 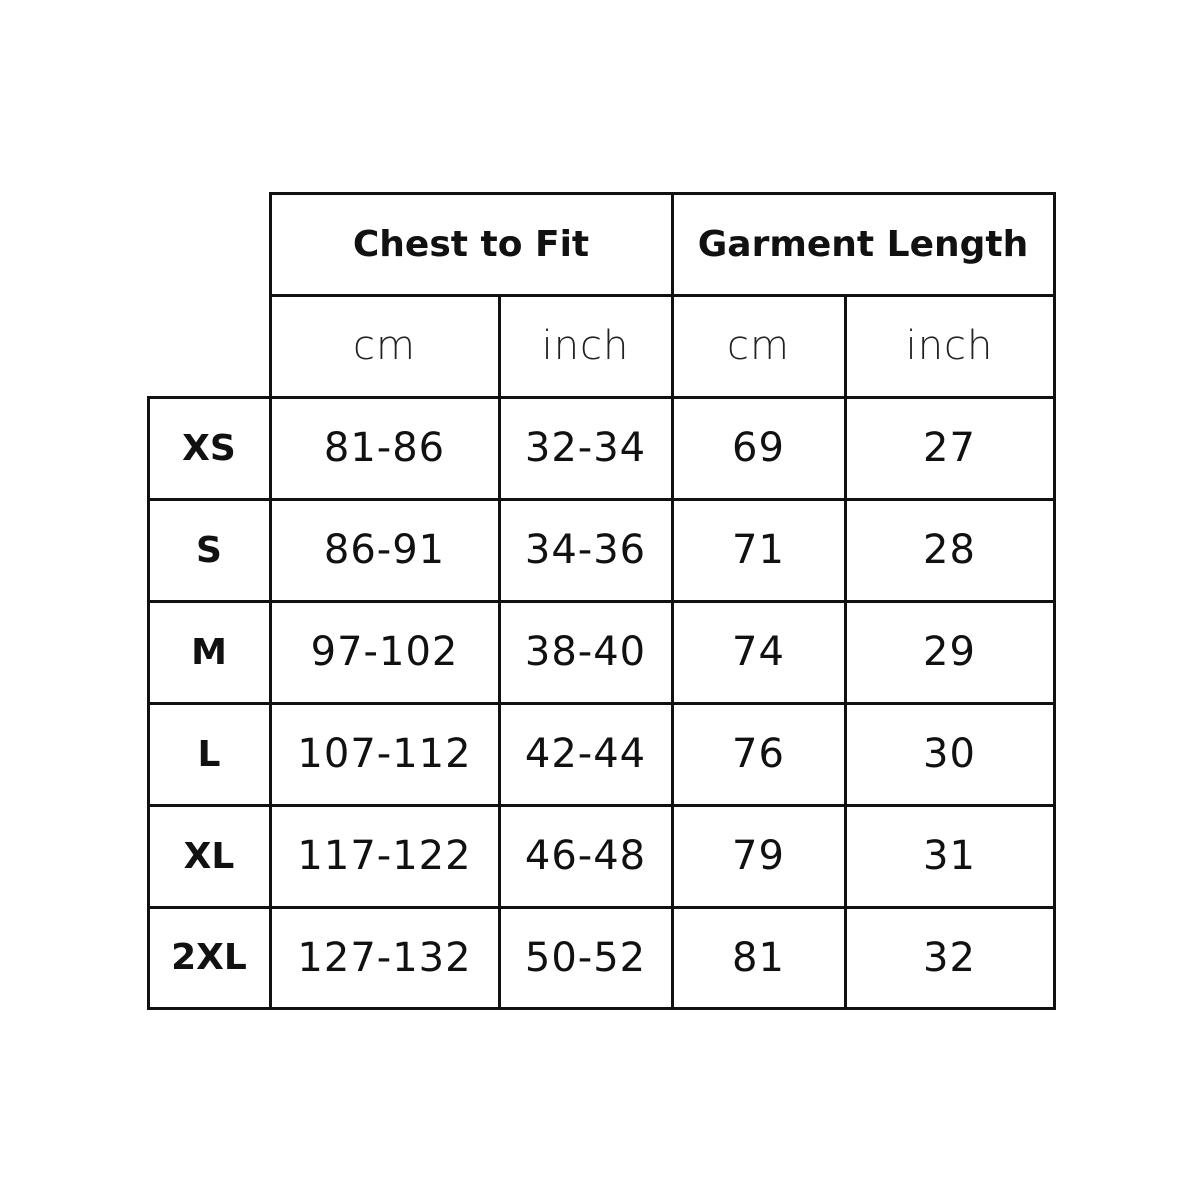 What do you see at coordinates (585, 957) in the screenshot?
I see `table-cell: 50-52` at bounding box center [585, 957].